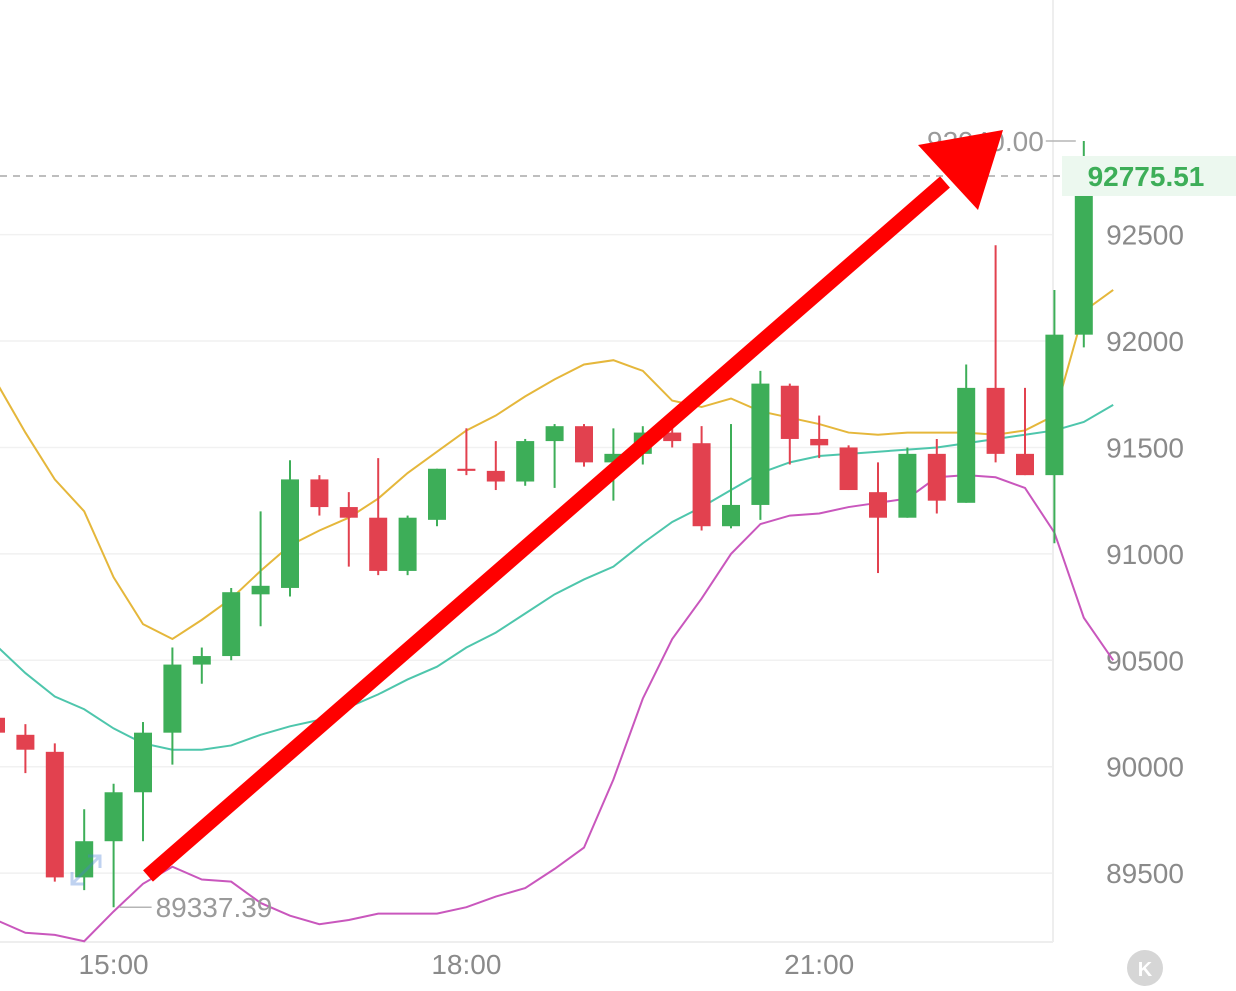 The width and height of the screenshot is (1236, 991). I want to click on x-tick-label: 21:00, so click(819, 964).